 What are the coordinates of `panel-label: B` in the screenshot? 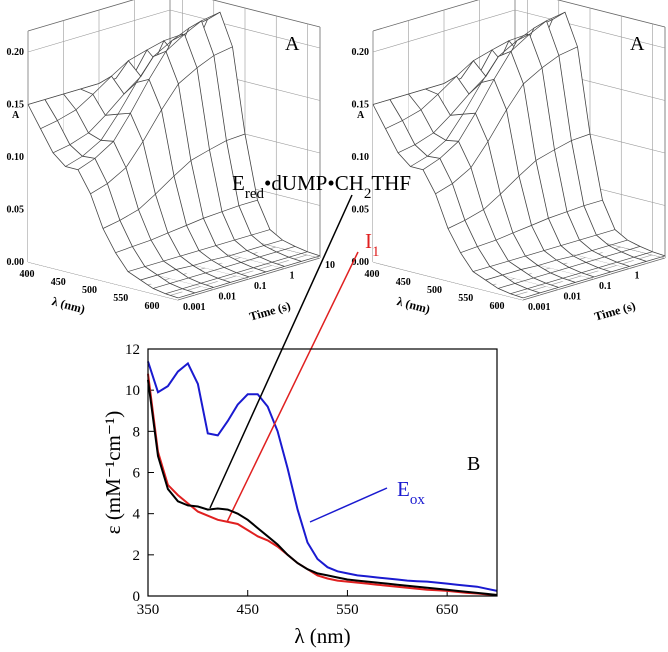 It's located at (473, 464).